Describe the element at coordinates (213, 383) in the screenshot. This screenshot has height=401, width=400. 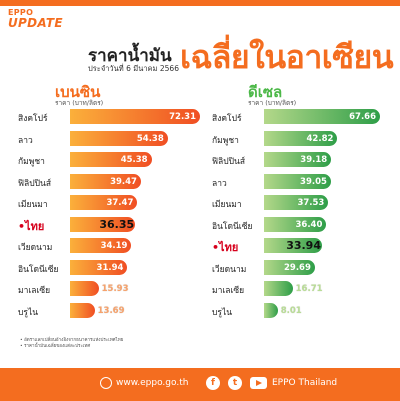
I see `facebook-icon: f` at that location.